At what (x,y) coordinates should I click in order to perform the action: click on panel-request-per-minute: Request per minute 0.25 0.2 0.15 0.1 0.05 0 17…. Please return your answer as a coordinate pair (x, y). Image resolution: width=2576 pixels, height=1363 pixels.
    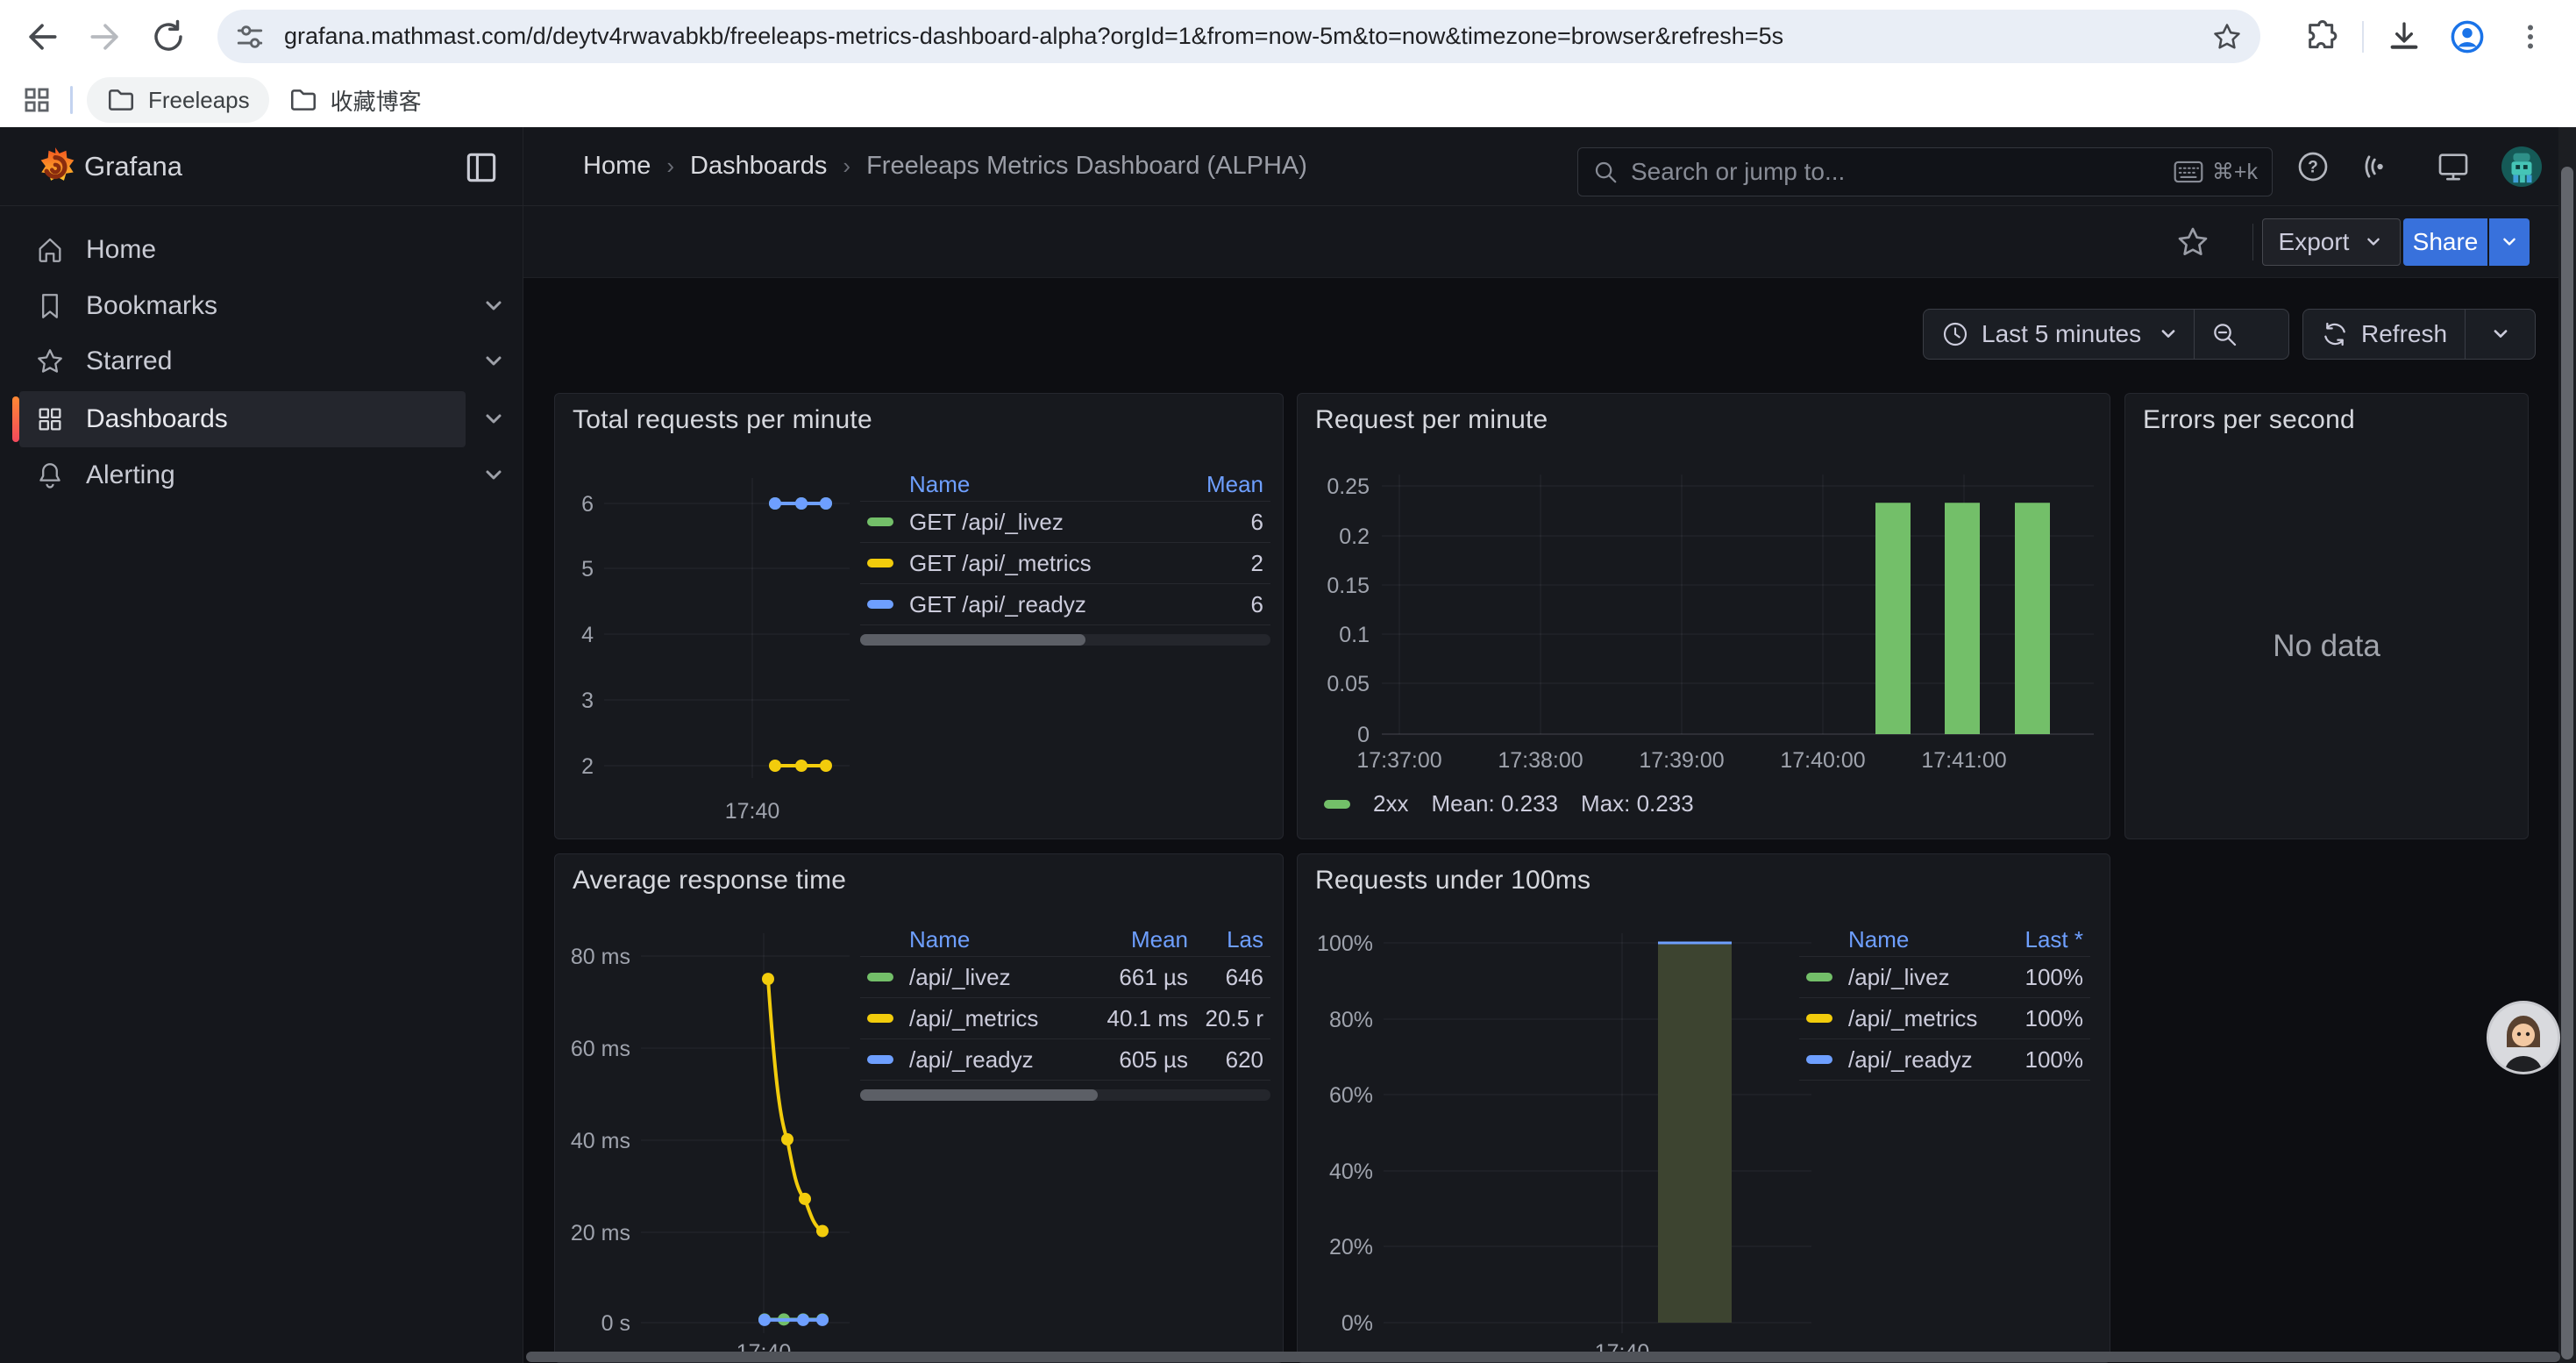
    Looking at the image, I should click on (1703, 616).